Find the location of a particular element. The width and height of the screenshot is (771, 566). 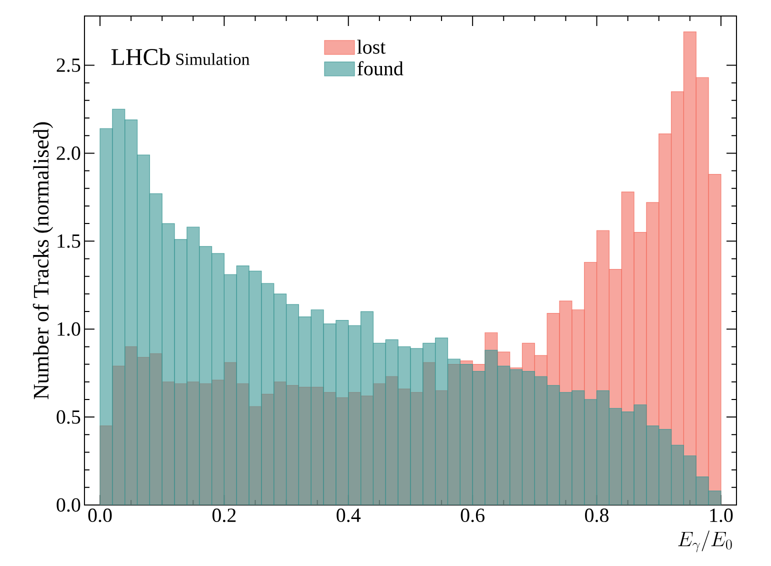

x-tick-label: 0.6 is located at coordinates (472, 515).